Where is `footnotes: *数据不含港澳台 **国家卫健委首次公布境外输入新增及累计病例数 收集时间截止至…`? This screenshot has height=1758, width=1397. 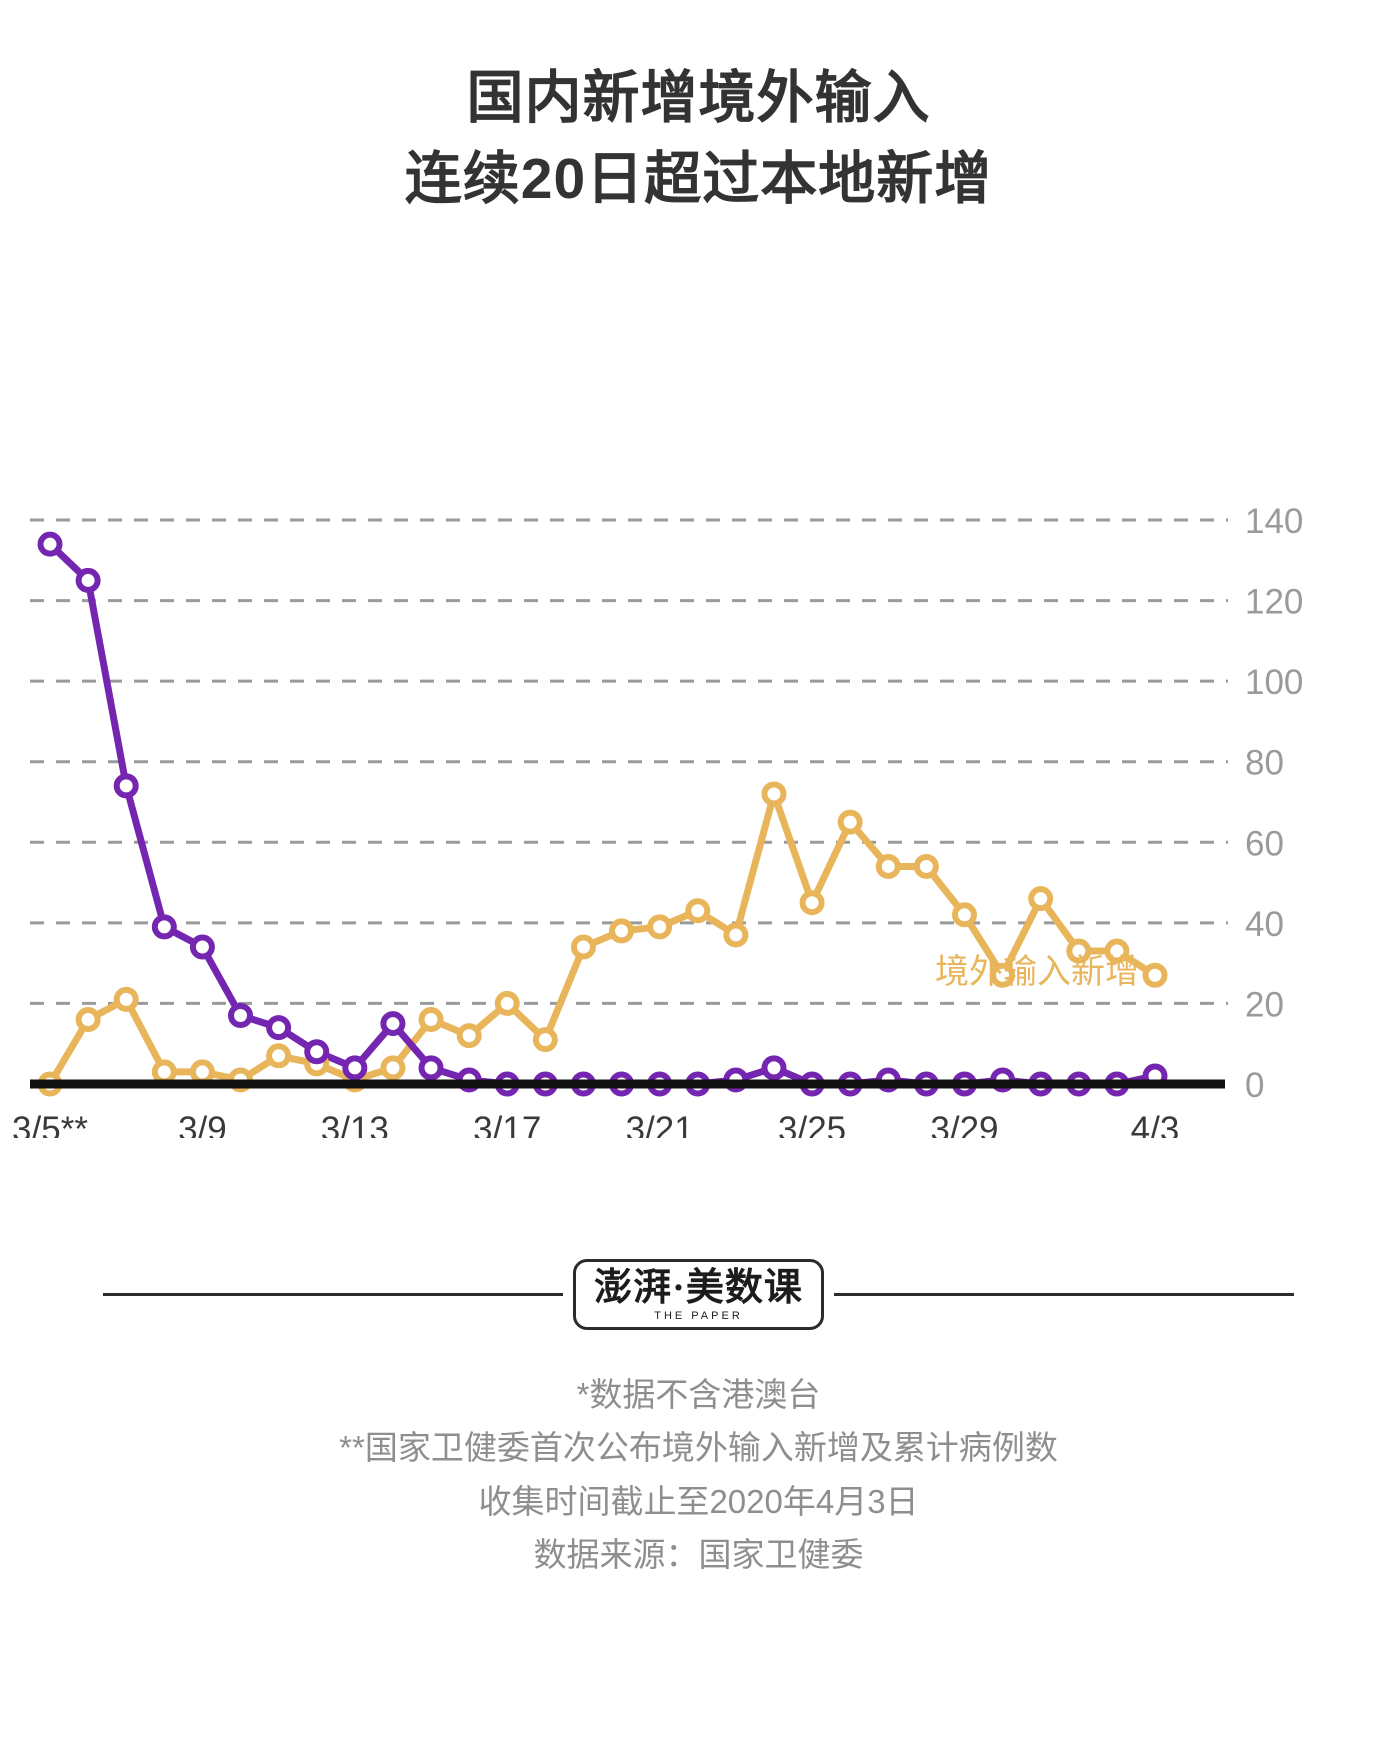
footnotes: *数据不含港澳台 **国家卫健委首次公布境外输入新增及累计病例数 收集时间截止至… is located at coordinates (698, 1475).